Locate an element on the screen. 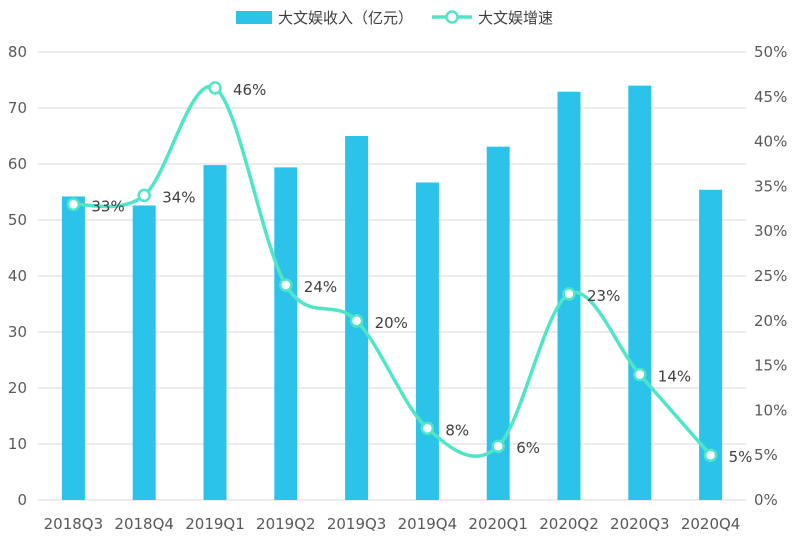  y-left-tick-label: 10 is located at coordinates (17, 444).